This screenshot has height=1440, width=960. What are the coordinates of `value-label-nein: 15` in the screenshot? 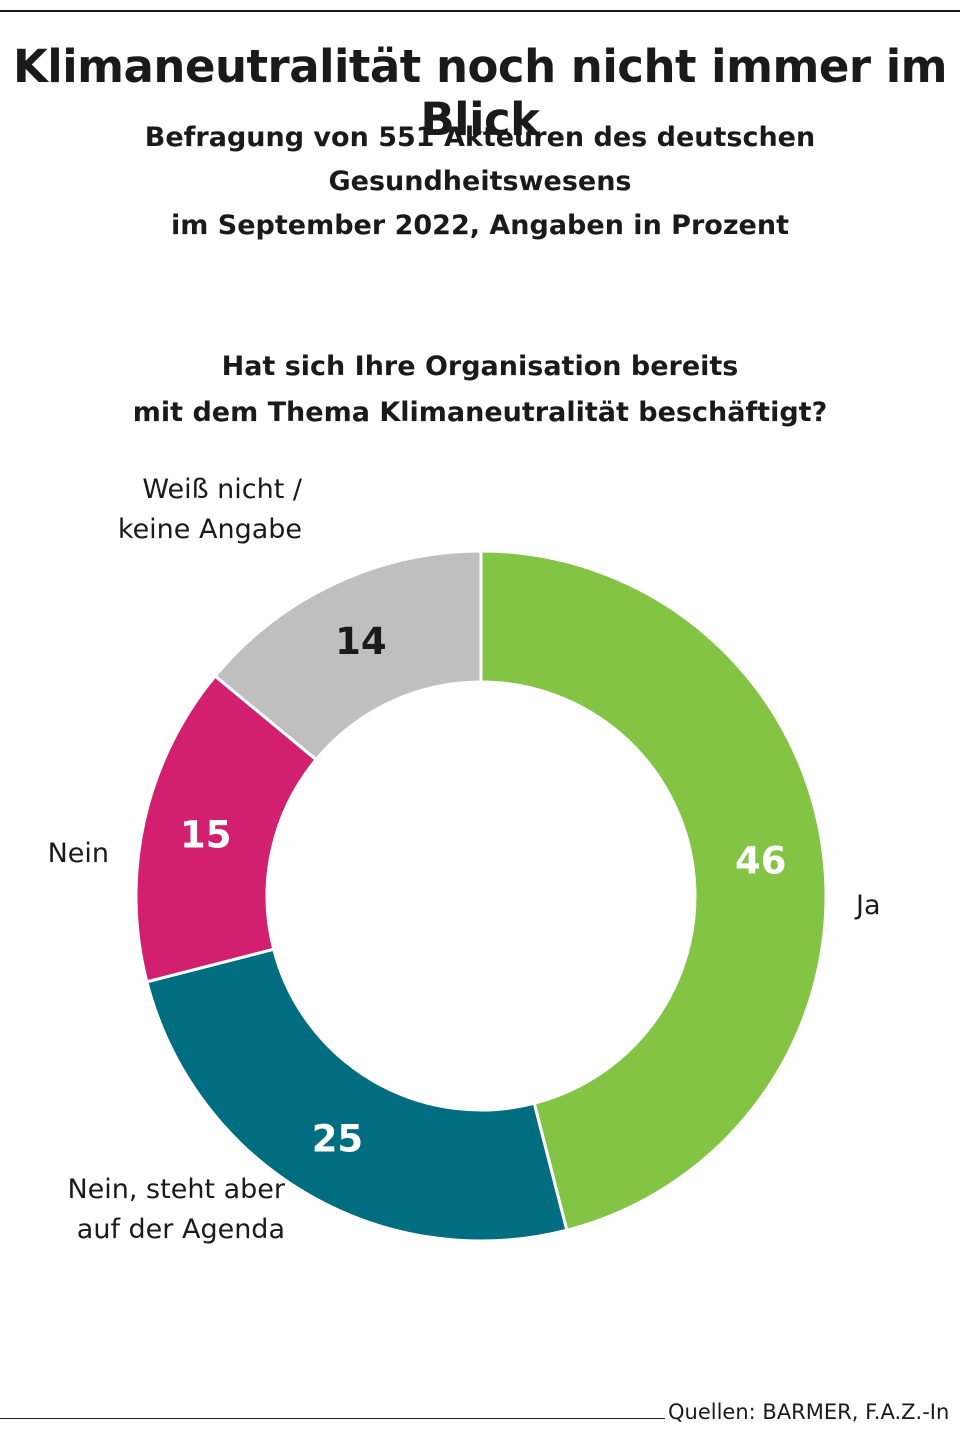 It's located at (206, 834).